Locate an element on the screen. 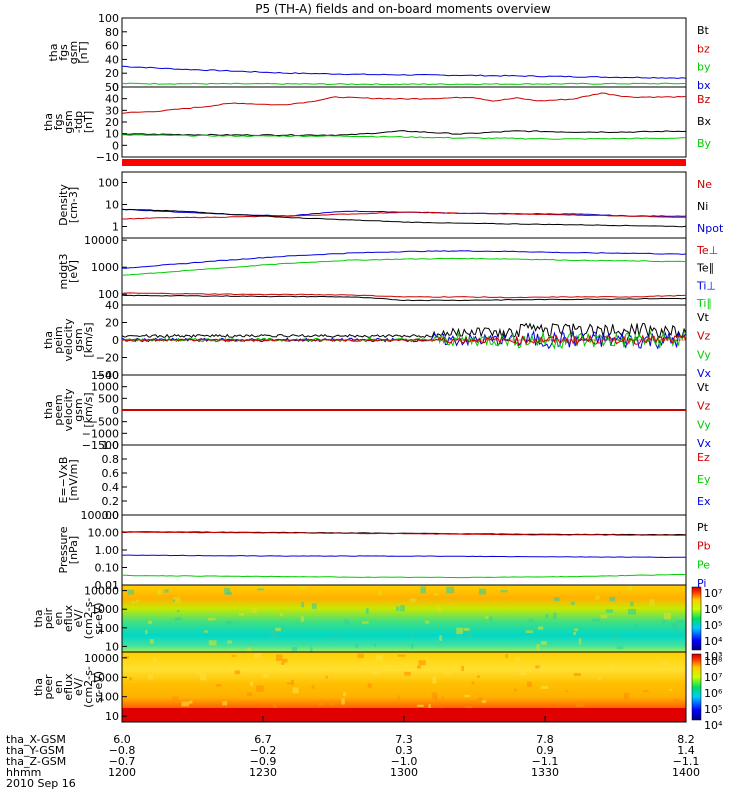 Image resolution: width=750 pixels, height=800 pixels. y-tick-label: 0.8 is located at coordinates (111, 459).